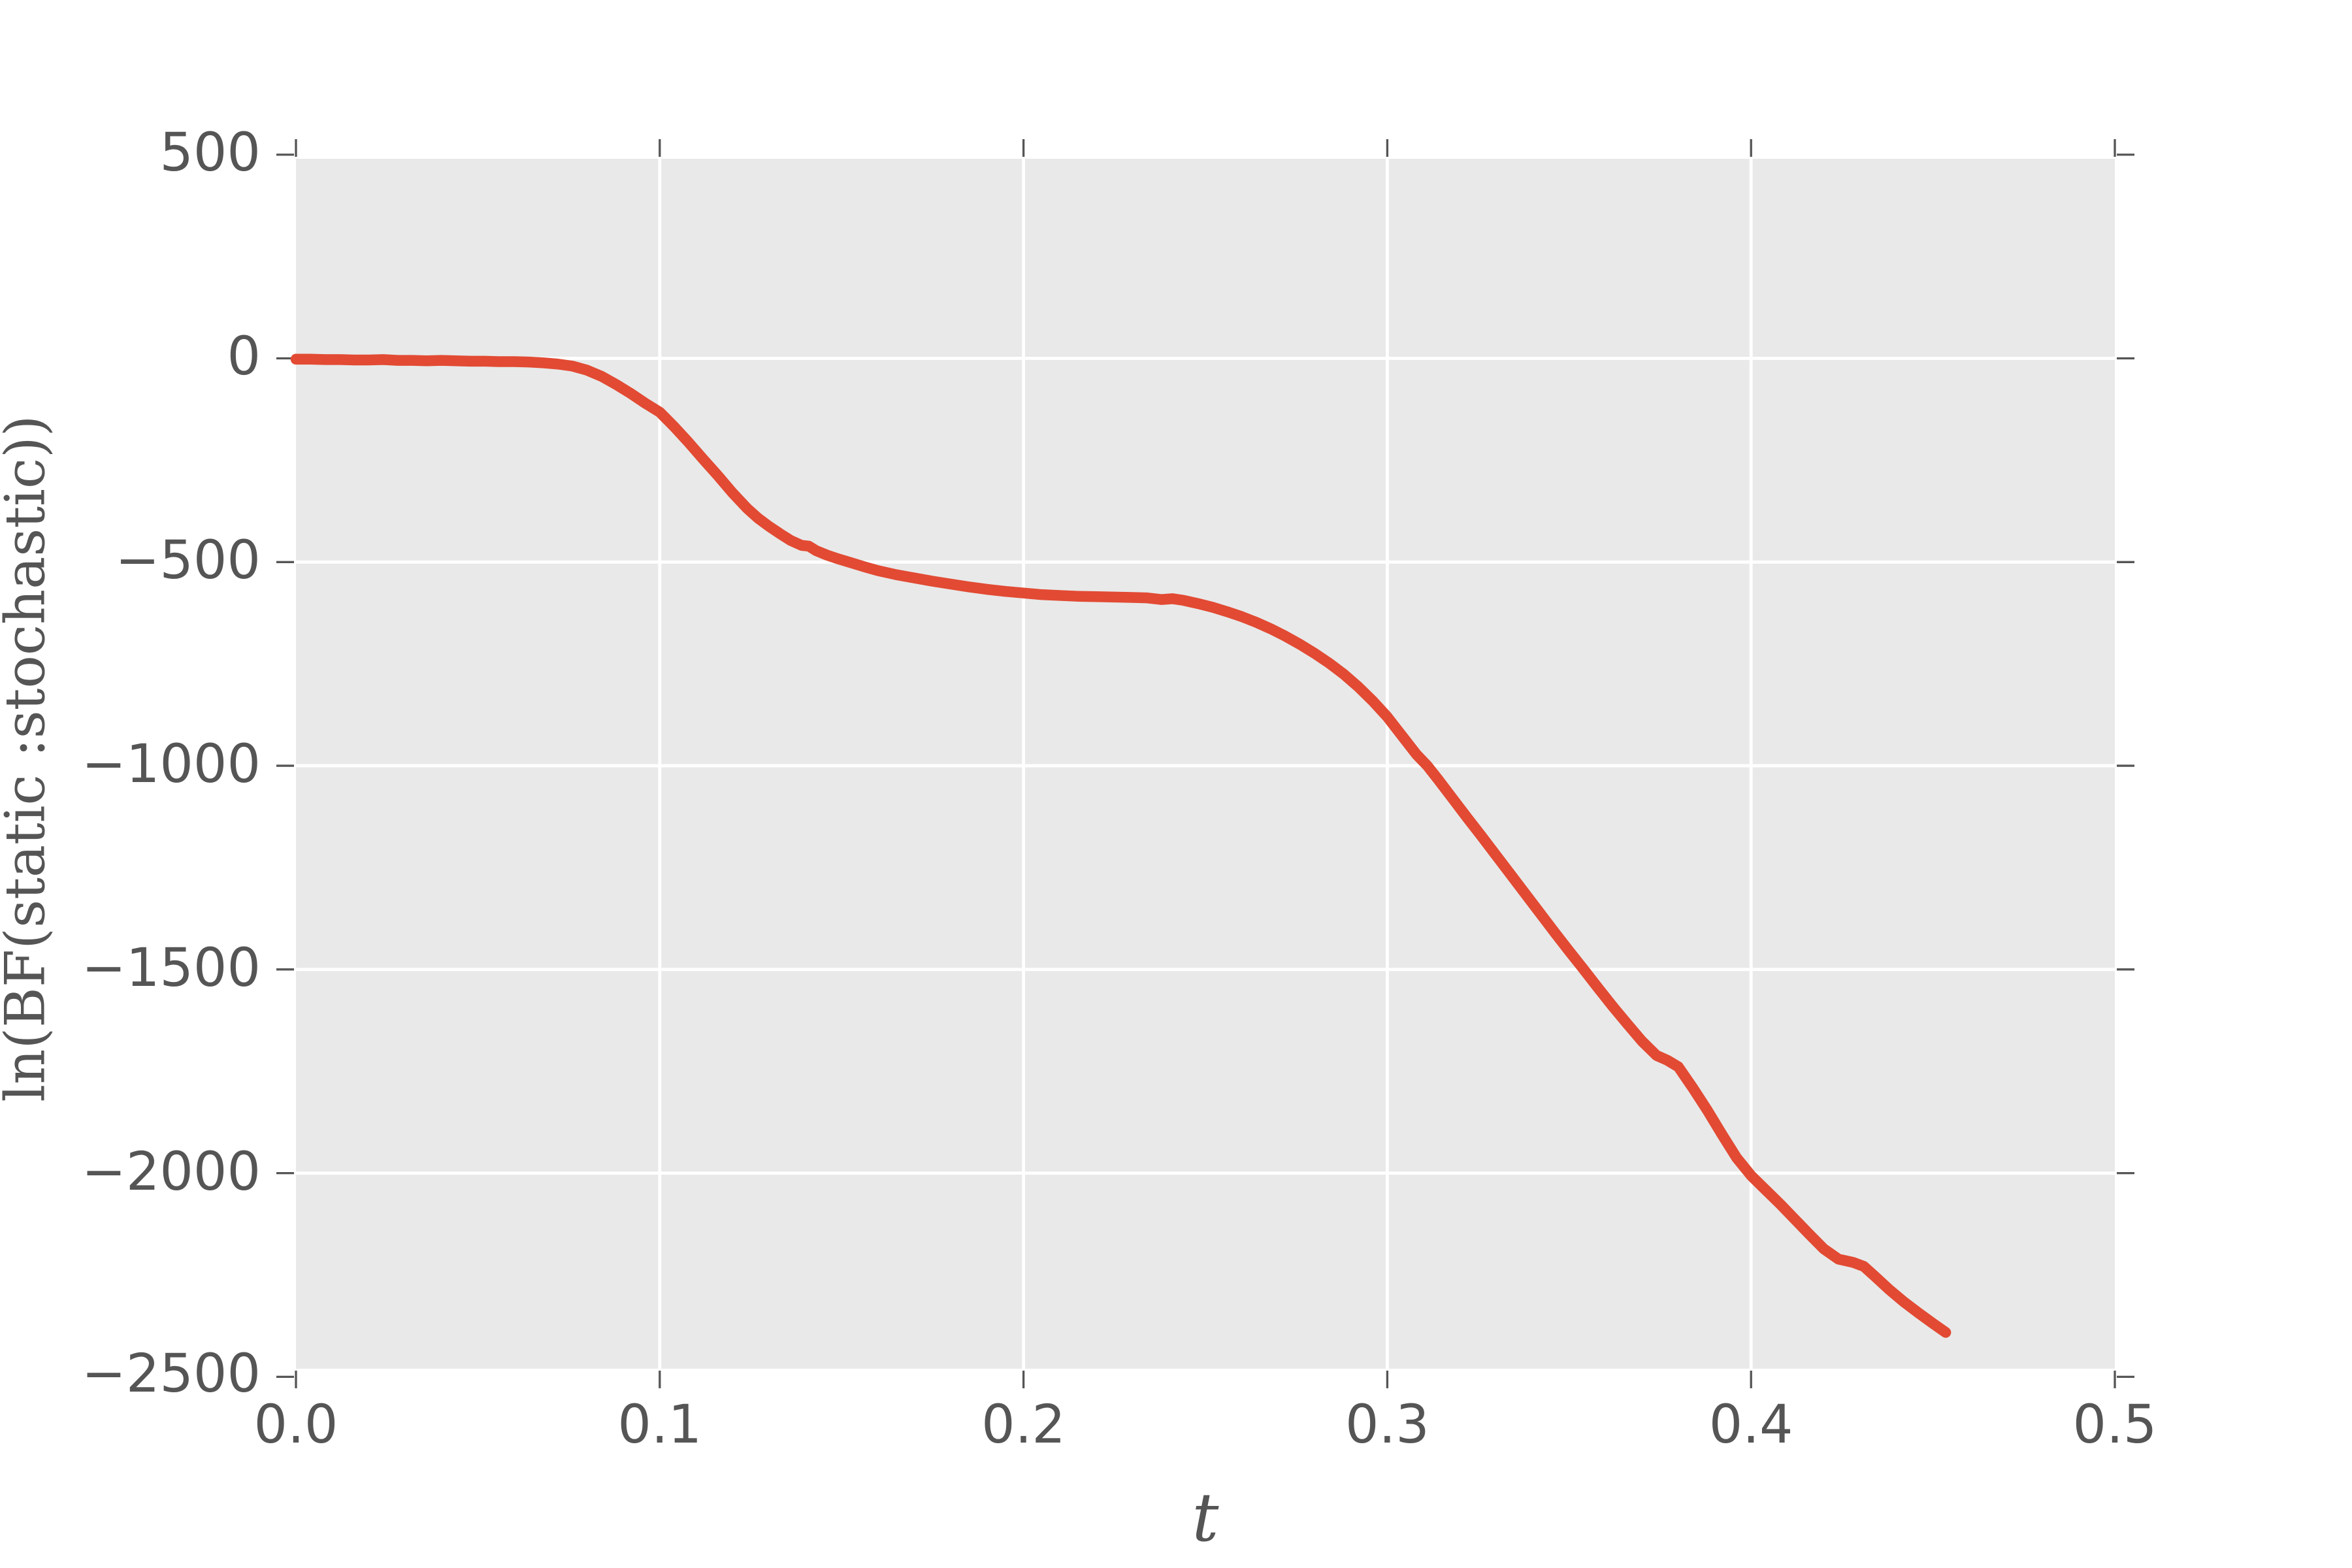  I want to click on y-tick-label: 500, so click(210, 153).